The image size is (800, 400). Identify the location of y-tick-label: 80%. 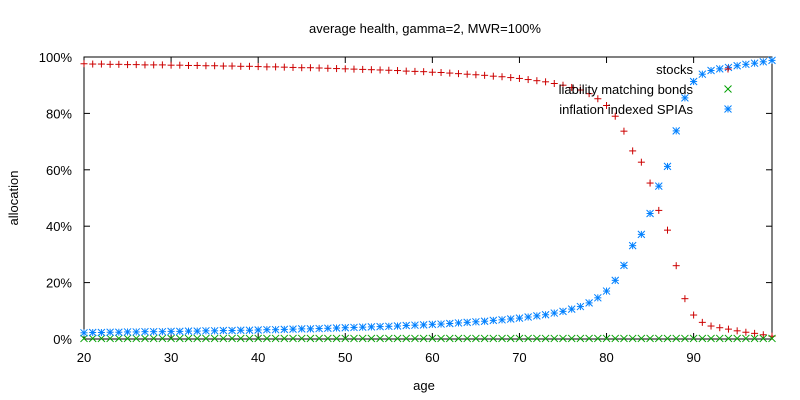
(59, 113).